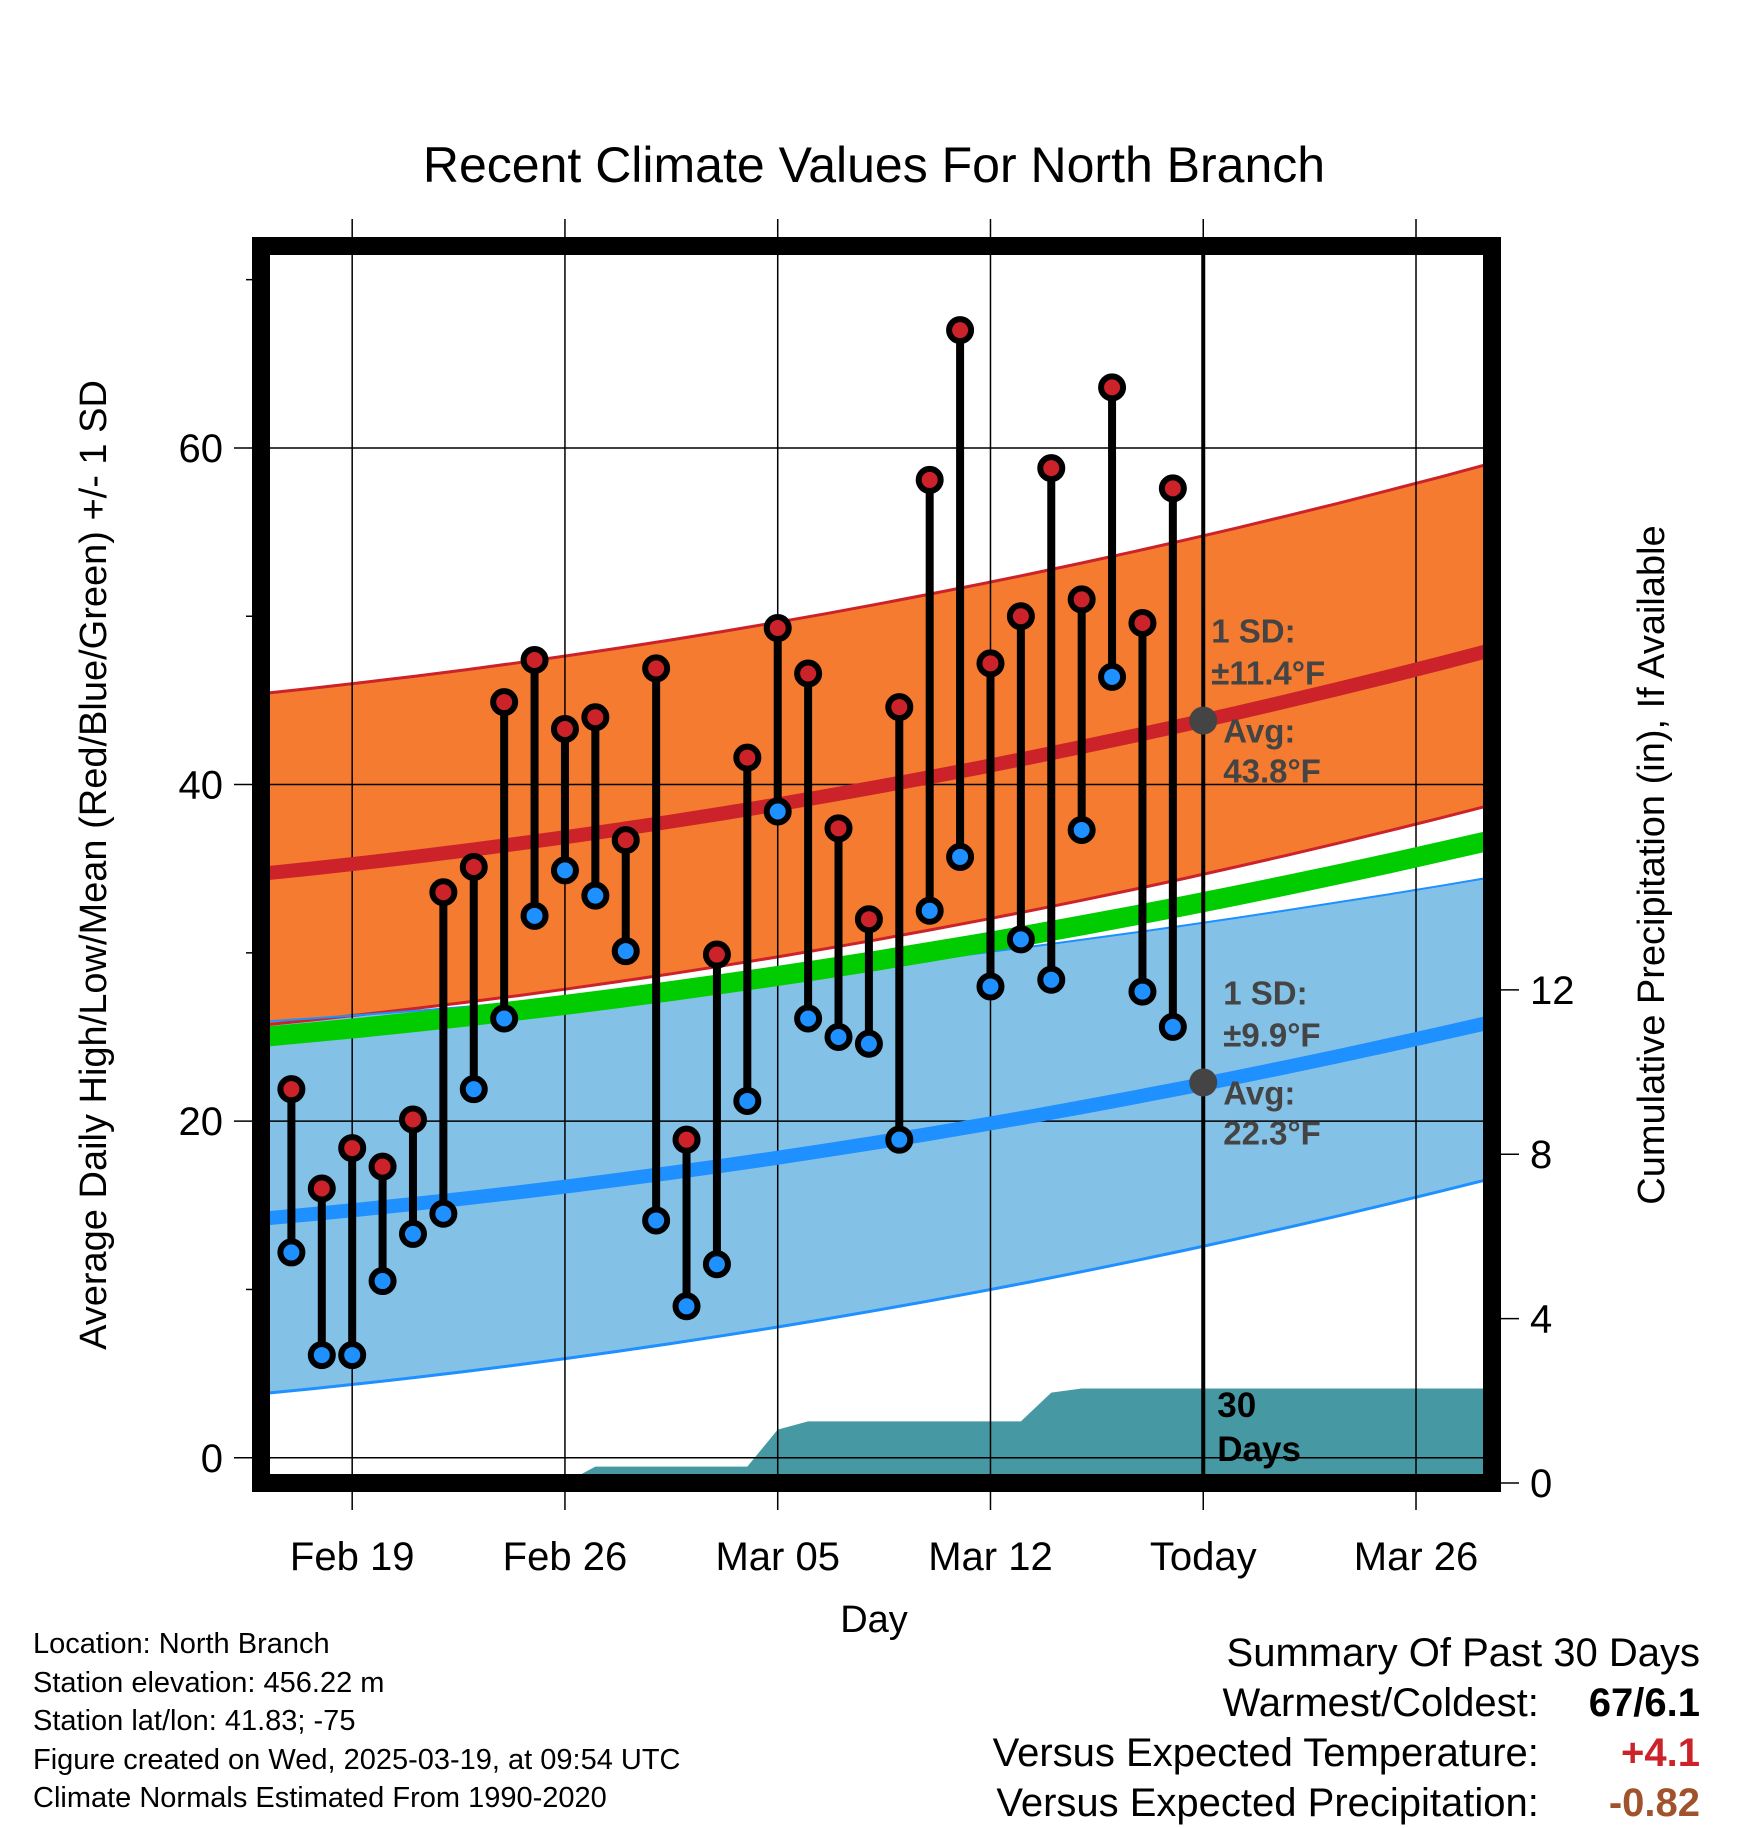 The image size is (1748, 1828). Describe the element at coordinates (1346, 1753) in the screenshot. I see `temperature-departure-row: Versus Expected Temperature: +4.1` at that location.